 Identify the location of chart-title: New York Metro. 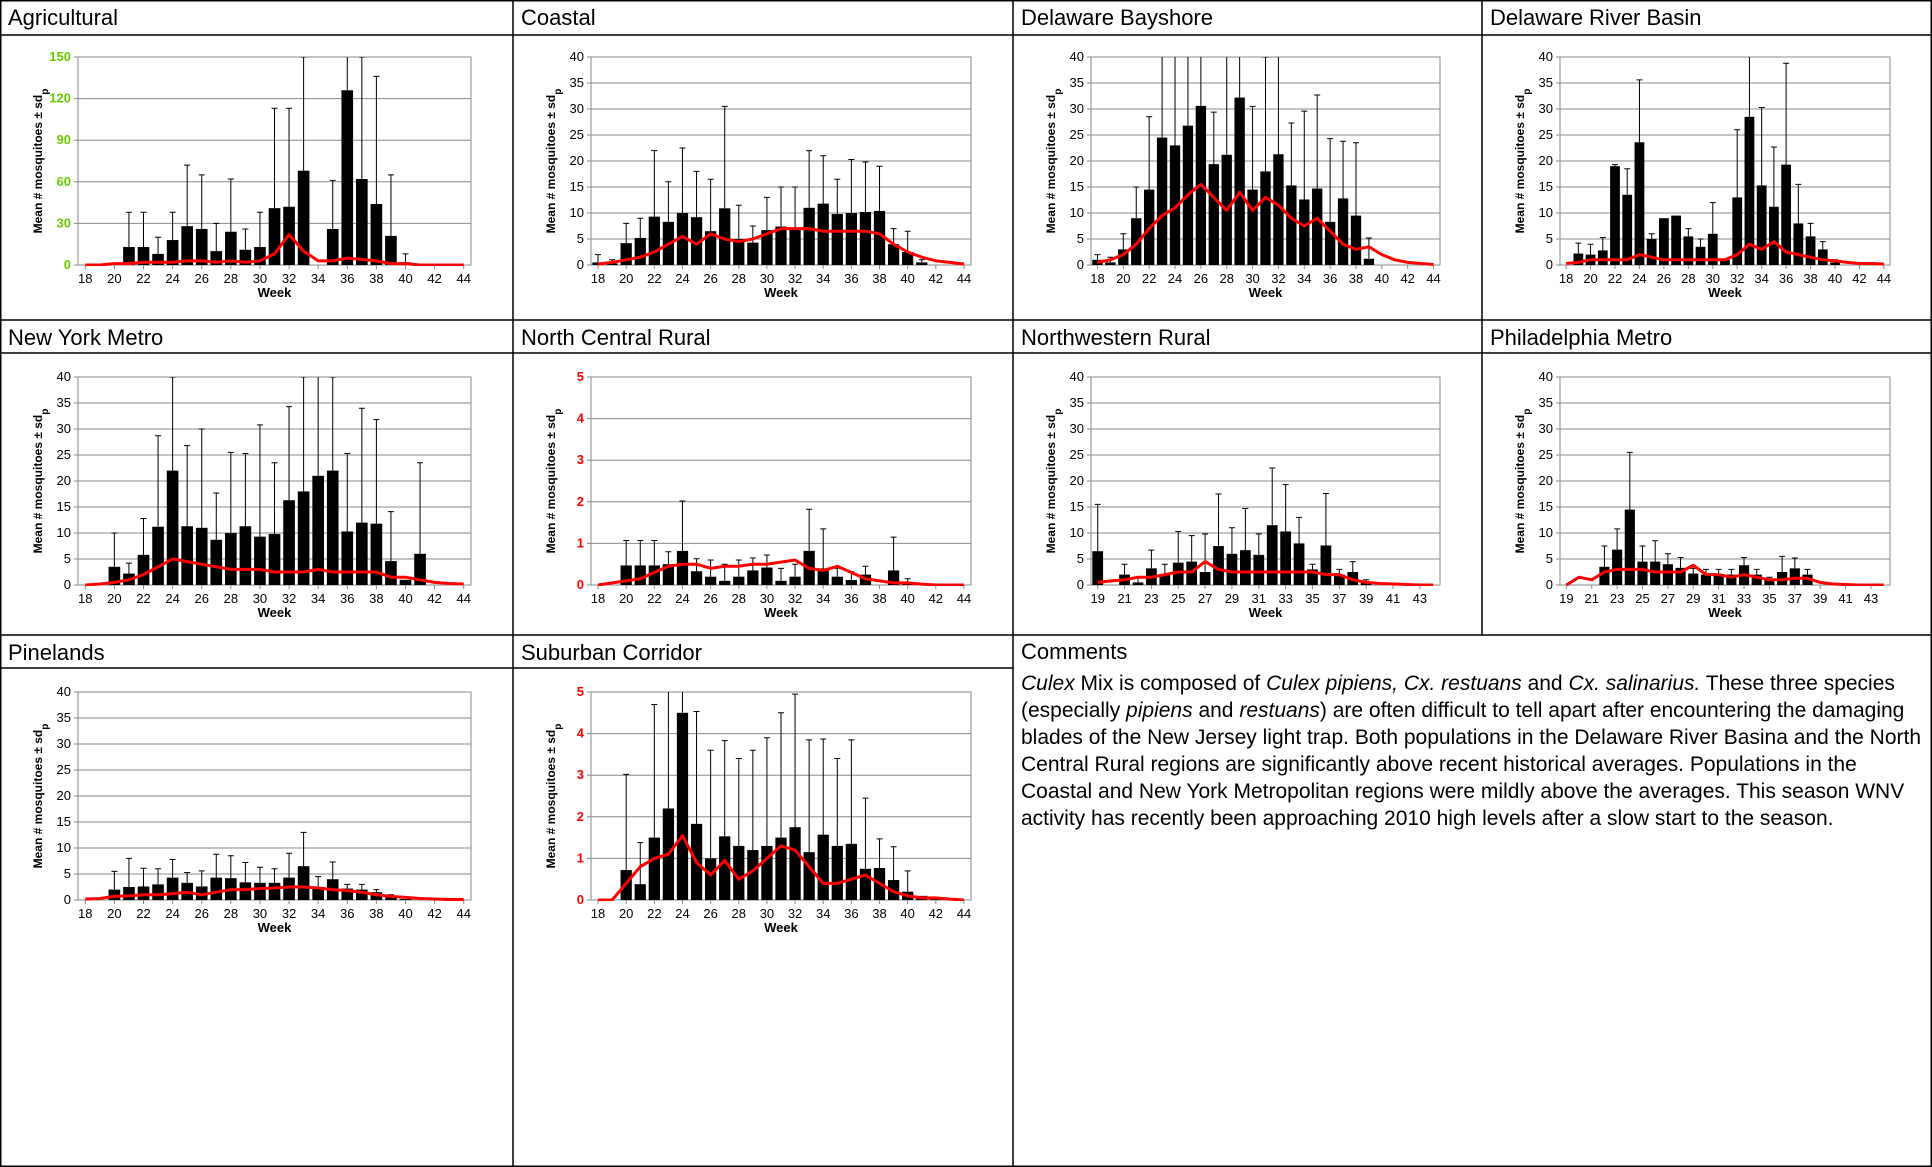
(85, 337).